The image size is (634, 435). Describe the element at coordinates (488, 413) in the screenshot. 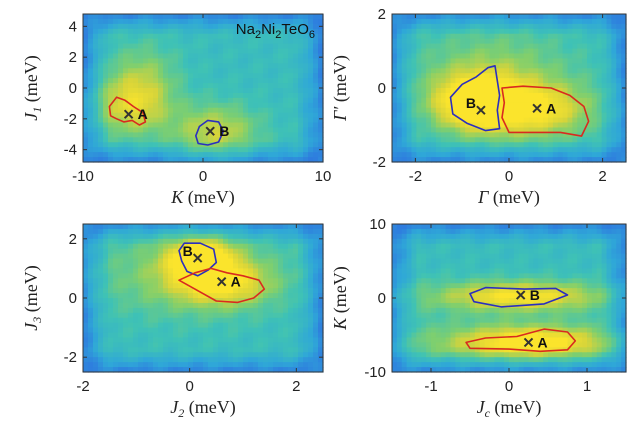

I see `x-axis-subscript: c` at that location.